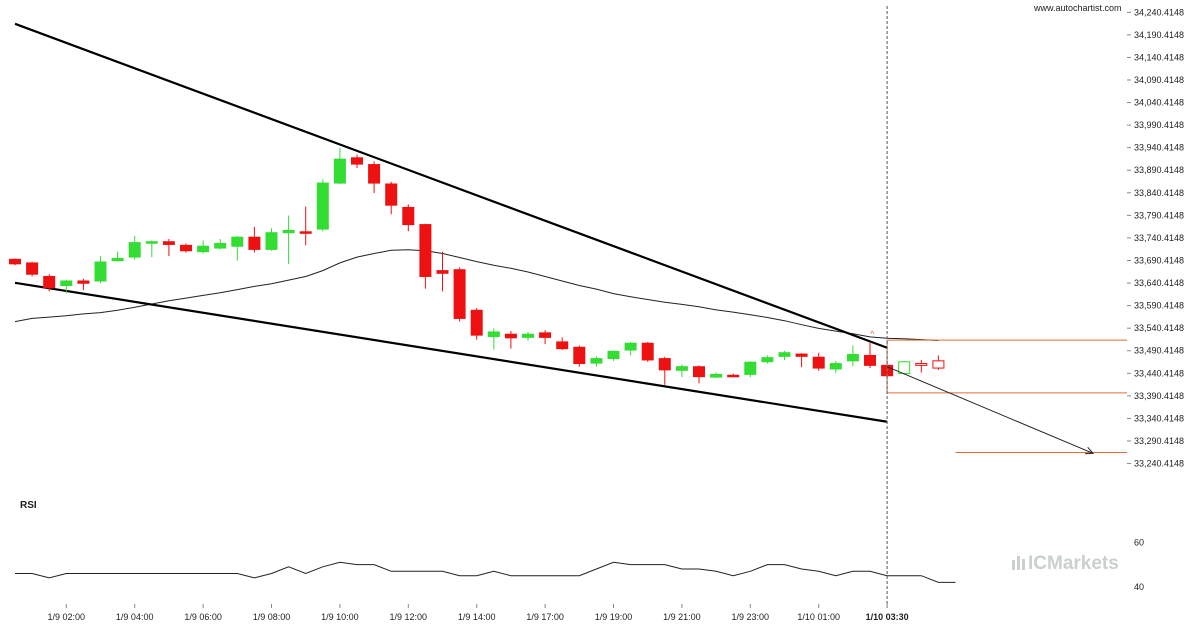  Describe the element at coordinates (1159, 12) in the screenshot. I see `y-tick-label: 34,240.4148` at that location.